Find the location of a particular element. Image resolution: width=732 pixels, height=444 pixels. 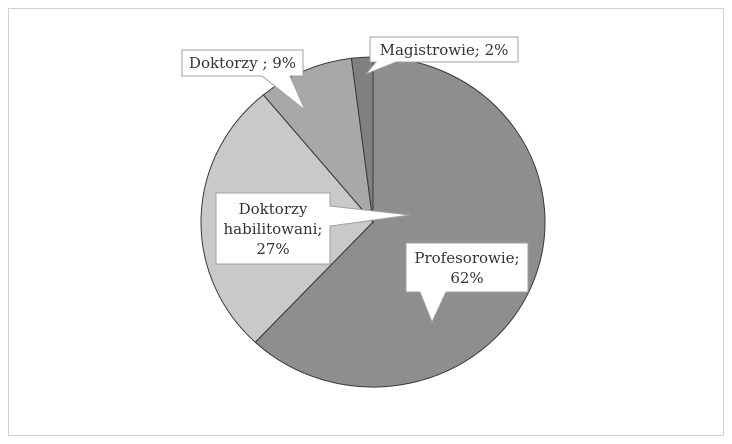

data-label: Magistrowie; 2% is located at coordinates (444, 49).